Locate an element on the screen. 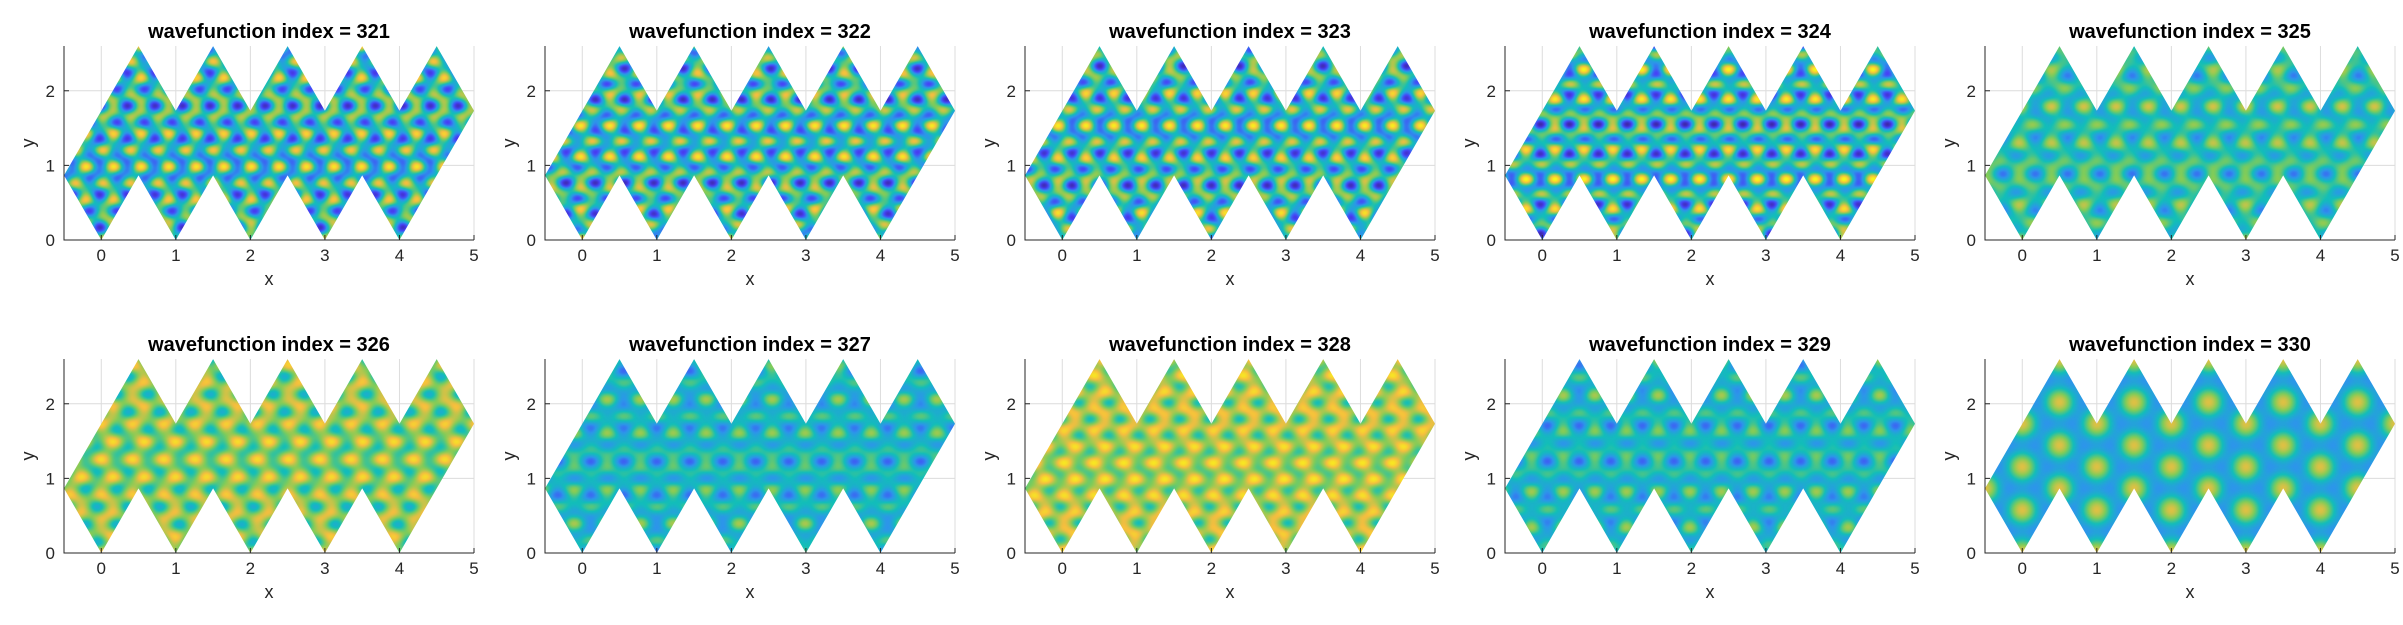  chart-title: wavefunction index = 325 is located at coordinates (2189, 32).